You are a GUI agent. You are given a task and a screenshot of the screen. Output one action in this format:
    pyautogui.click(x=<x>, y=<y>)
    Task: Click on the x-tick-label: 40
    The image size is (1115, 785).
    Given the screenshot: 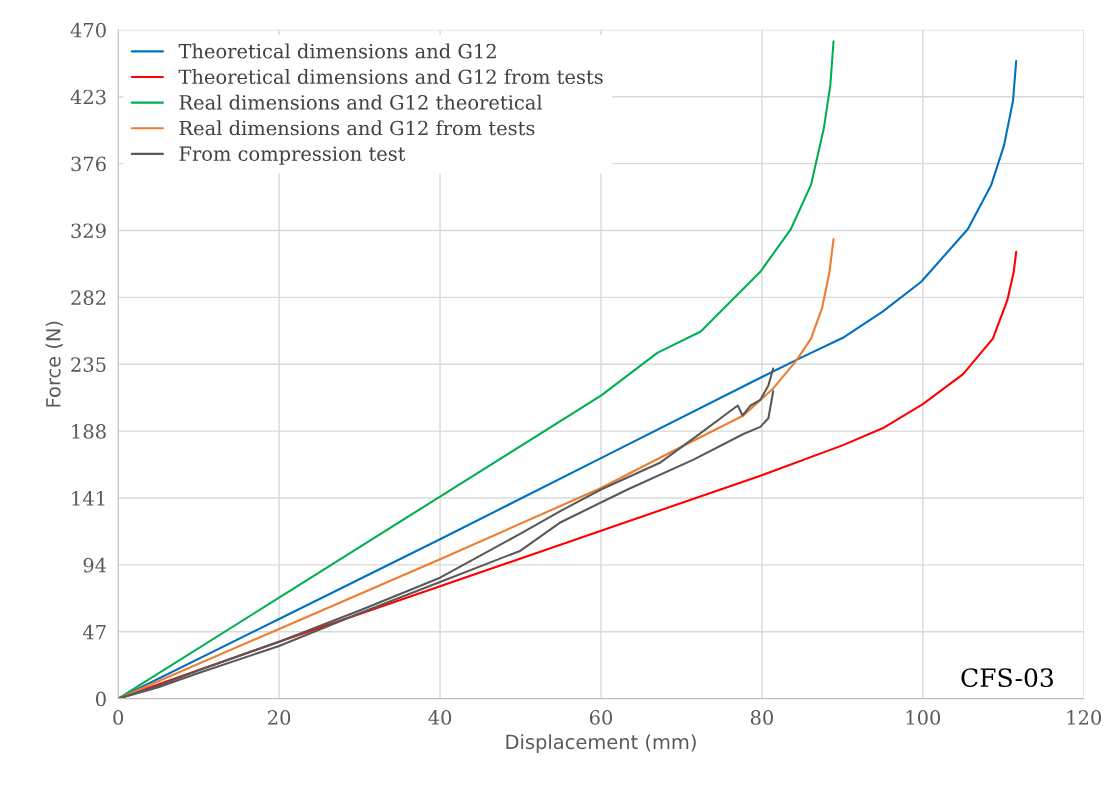 What is the action you would take?
    pyautogui.click(x=440, y=717)
    